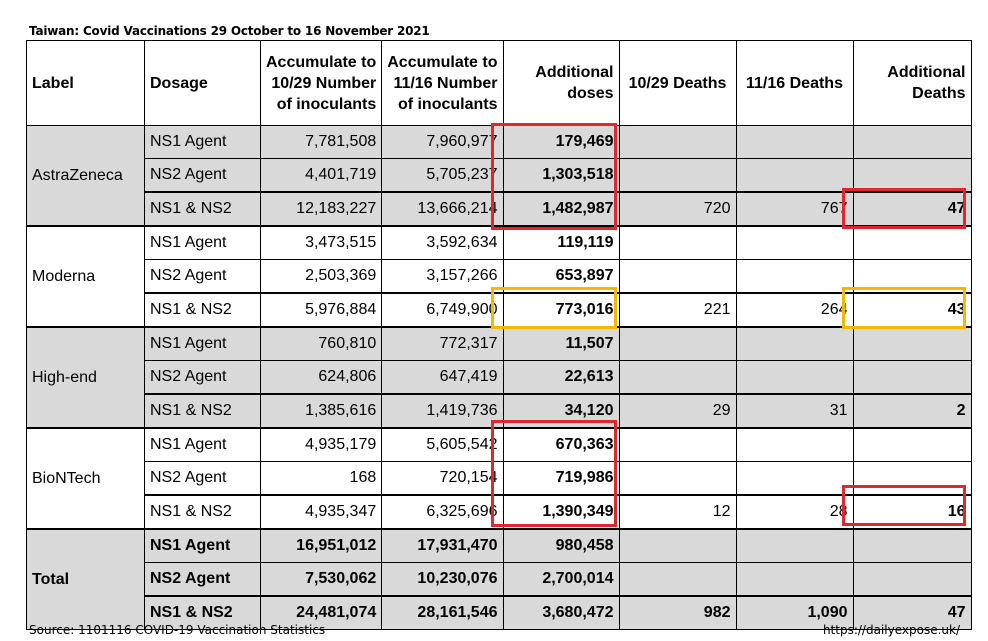  Describe the element at coordinates (499, 276) in the screenshot. I see `table-row: NS2 Agent 2,503,369 3,157,266 653,897` at that location.